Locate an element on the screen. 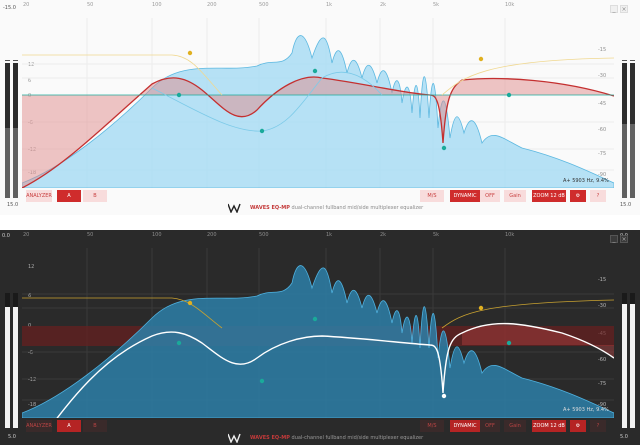 The image size is (640, 445). eq-node-white is located at coordinates (444, 396).